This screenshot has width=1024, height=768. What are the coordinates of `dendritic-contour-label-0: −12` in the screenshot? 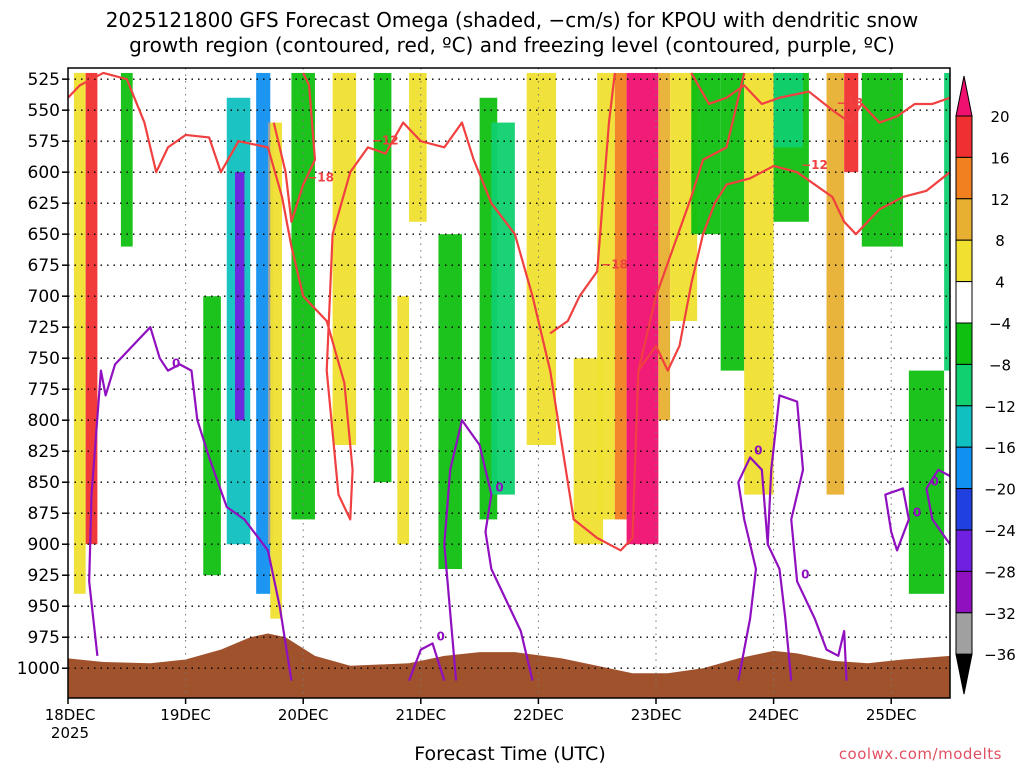 It's located at (385, 140).